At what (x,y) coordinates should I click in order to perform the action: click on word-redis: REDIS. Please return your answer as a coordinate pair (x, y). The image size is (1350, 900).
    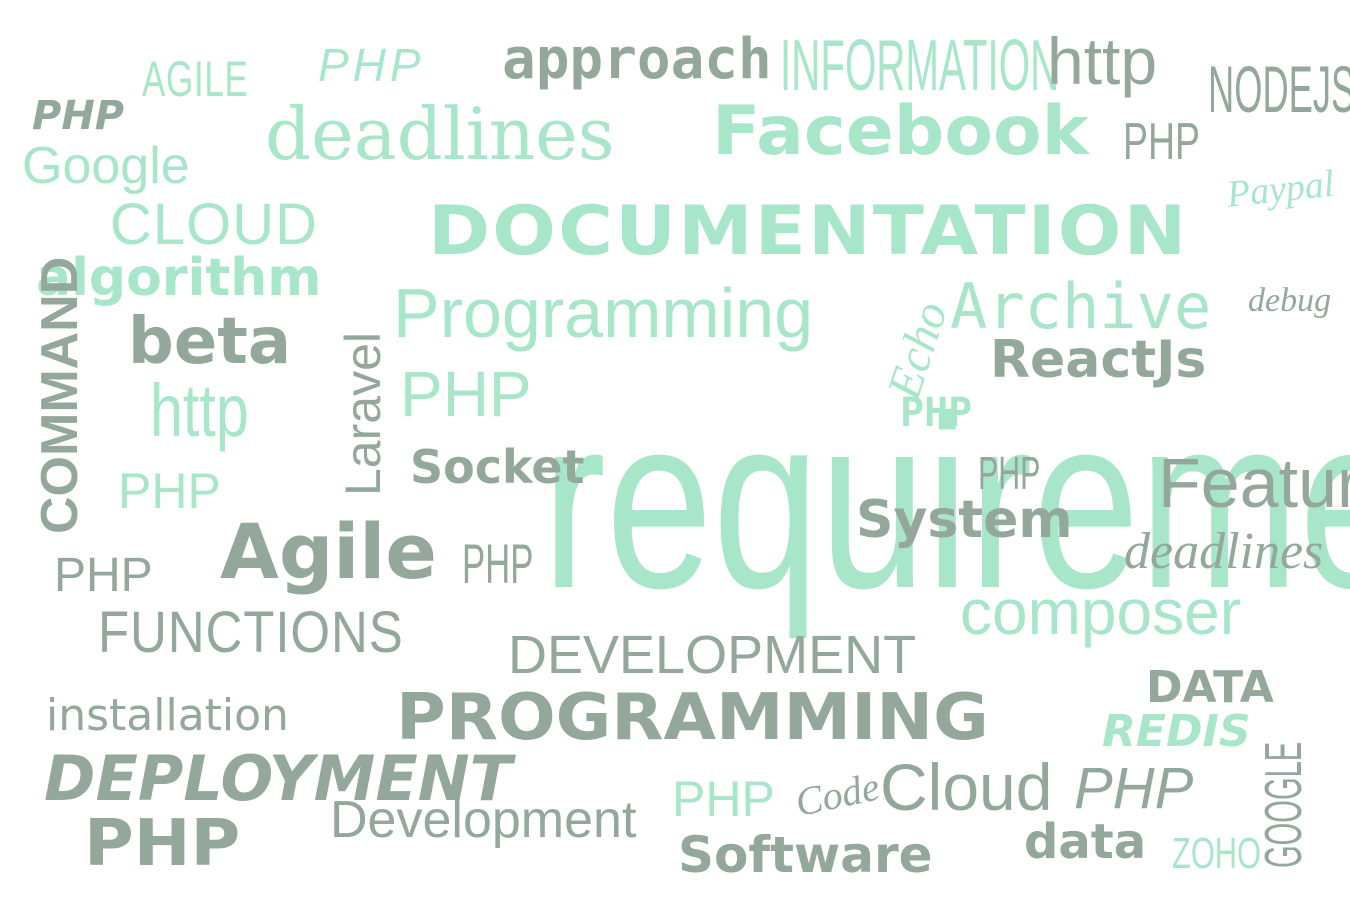
    Looking at the image, I should click on (1176, 731).